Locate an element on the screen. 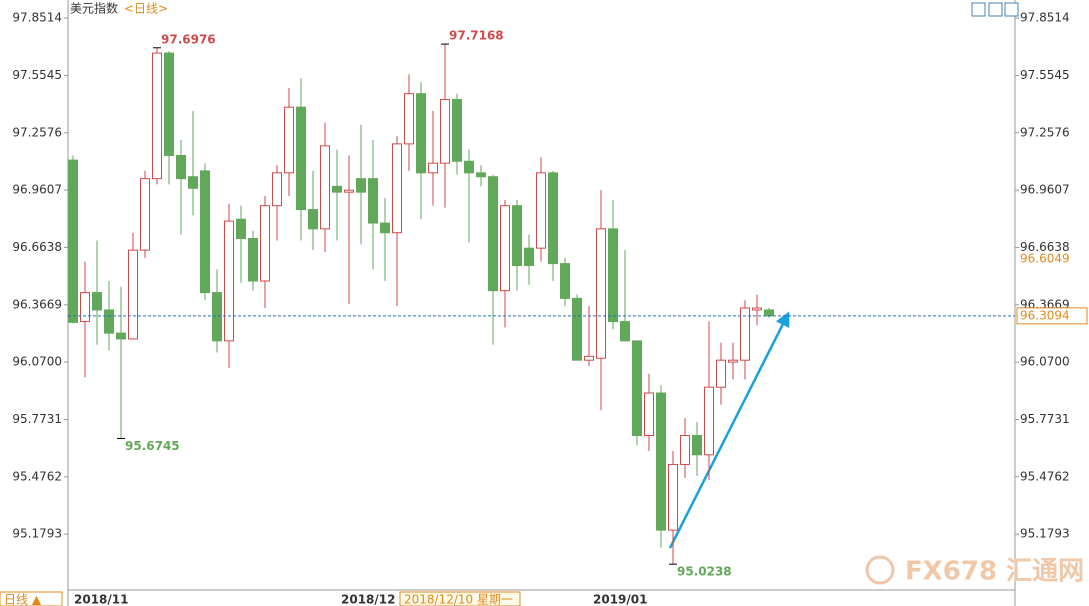 The height and width of the screenshot is (606, 1089). y2-tick-label: 96.6638 is located at coordinates (1045, 247).